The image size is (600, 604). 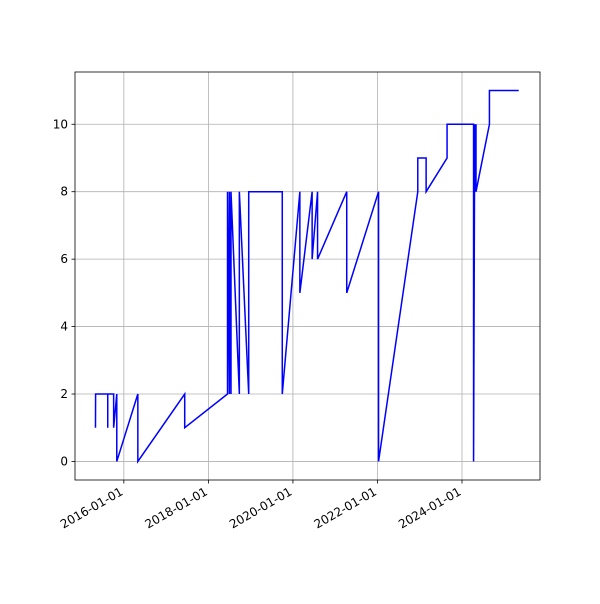 I want to click on y-tick-label: 4, so click(x=64, y=327).